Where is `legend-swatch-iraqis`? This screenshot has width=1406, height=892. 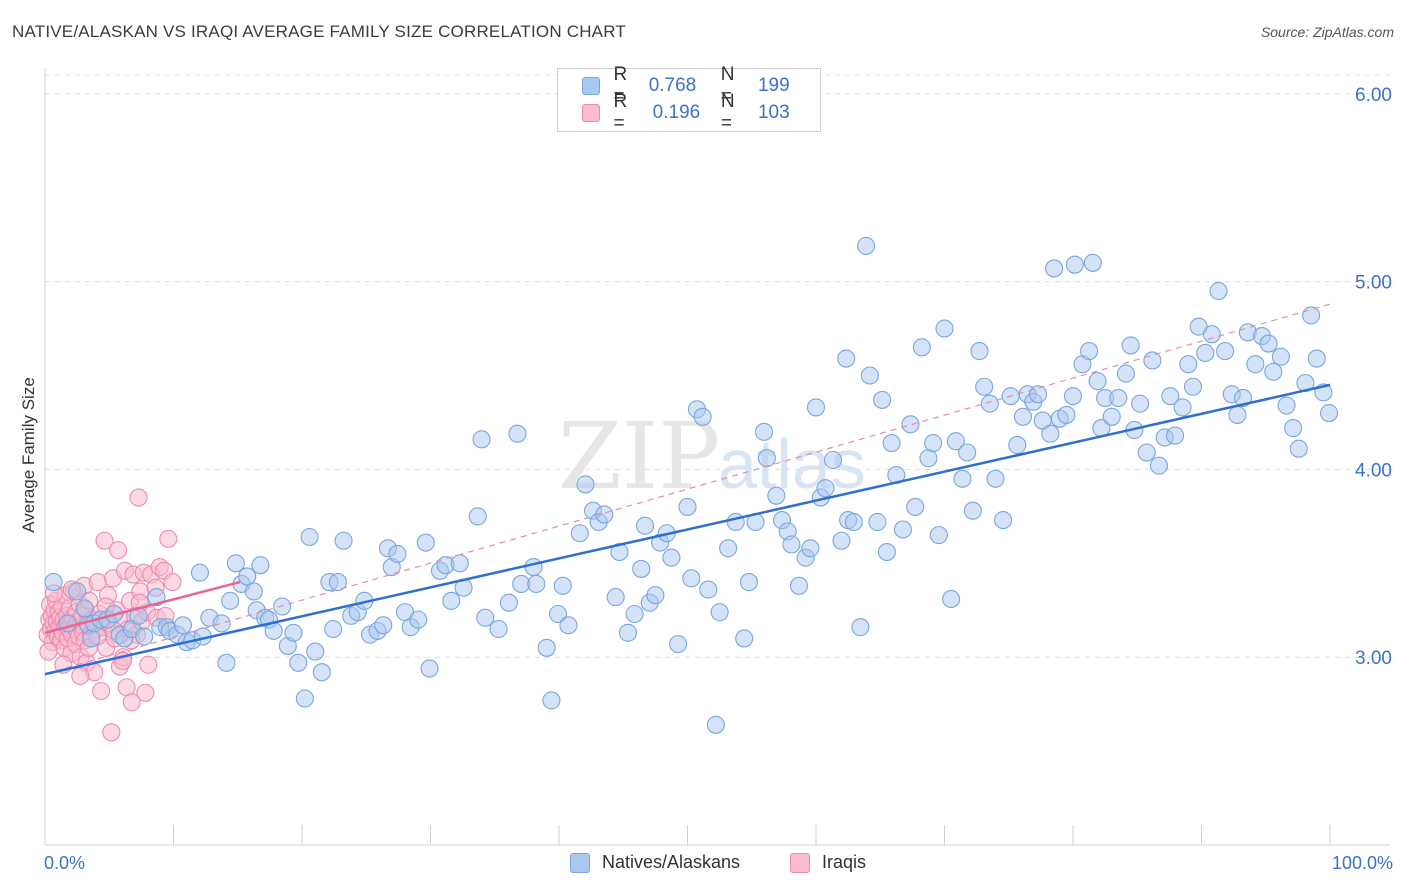
legend-swatch-iraqis is located at coordinates (800, 862).